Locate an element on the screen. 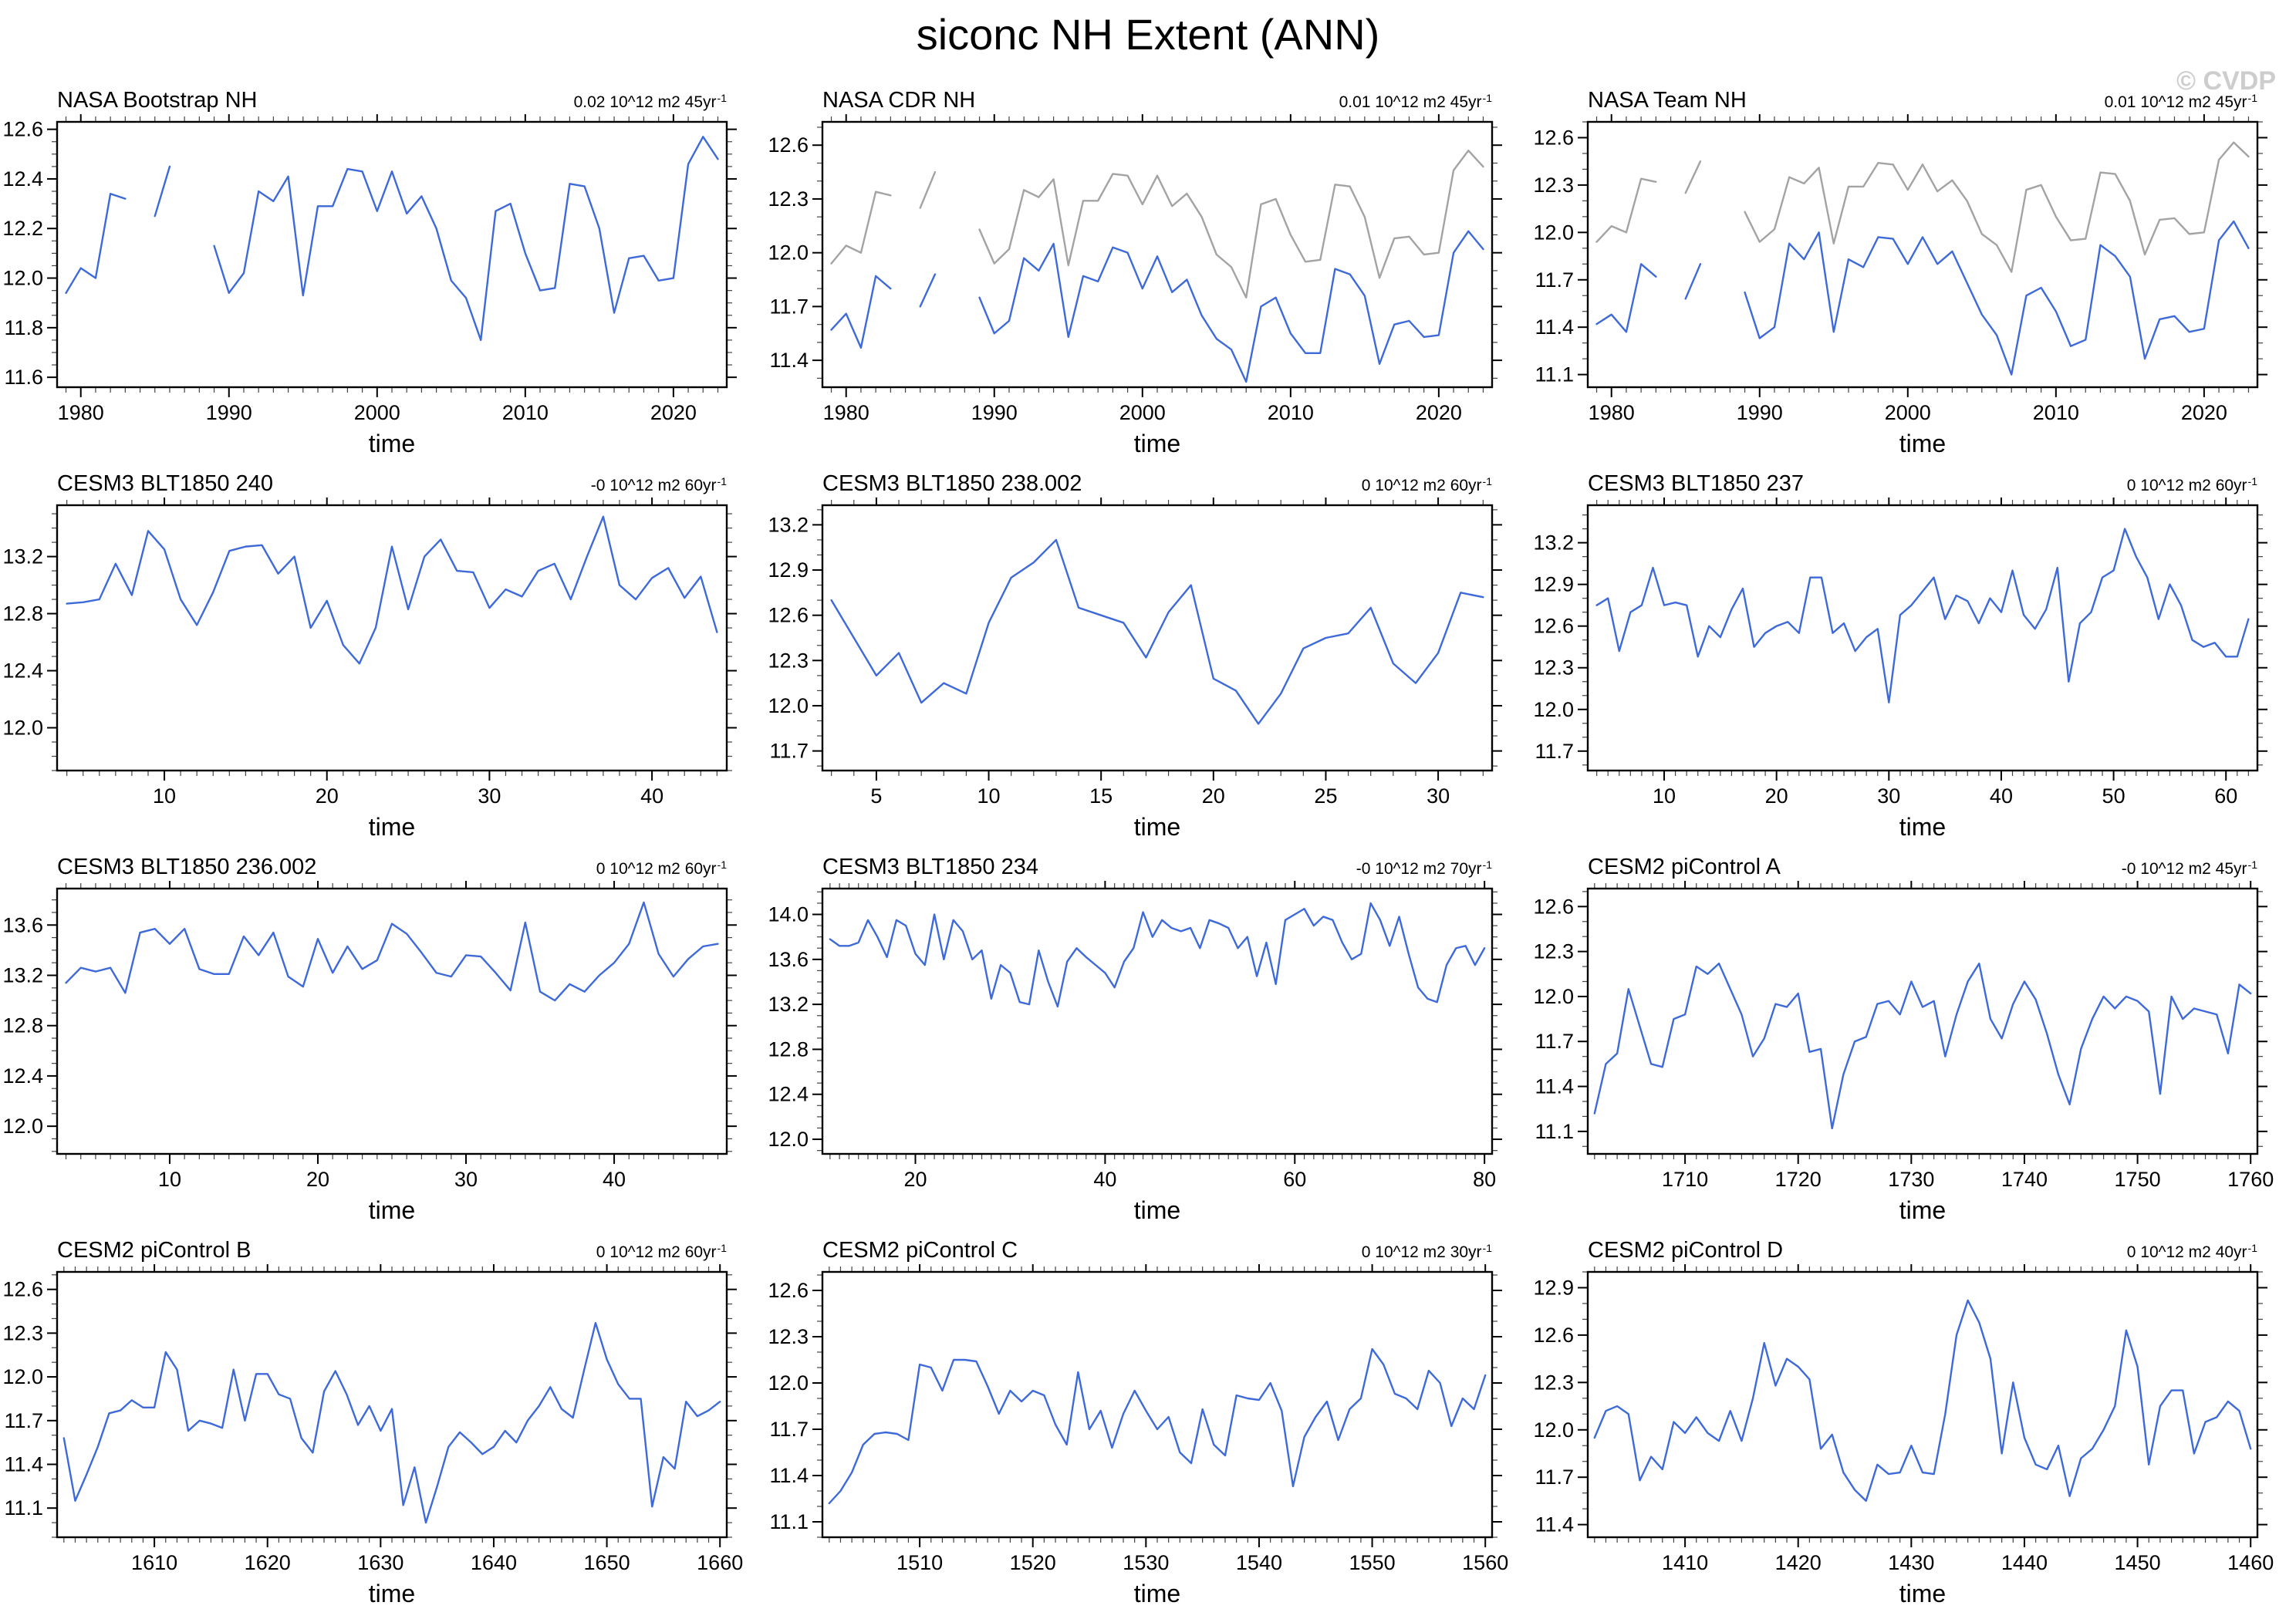 Image resolution: width=2296 pixels, height=1619 pixels. svg-text: 20 is located at coordinates (915, 1180).